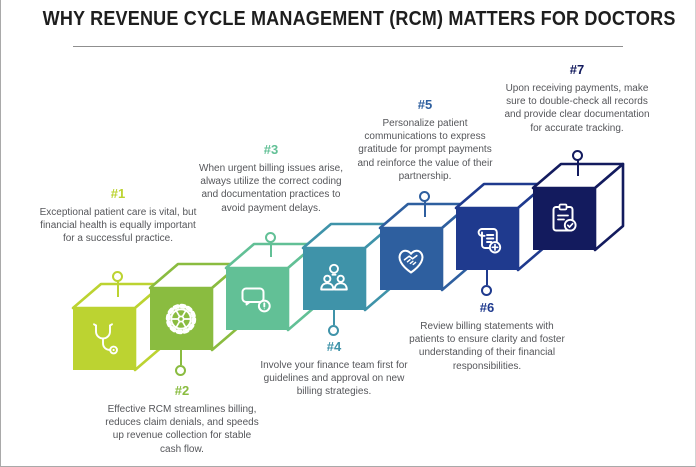  What do you see at coordinates (181, 319) in the screenshot?
I see `gear-icon` at bounding box center [181, 319].